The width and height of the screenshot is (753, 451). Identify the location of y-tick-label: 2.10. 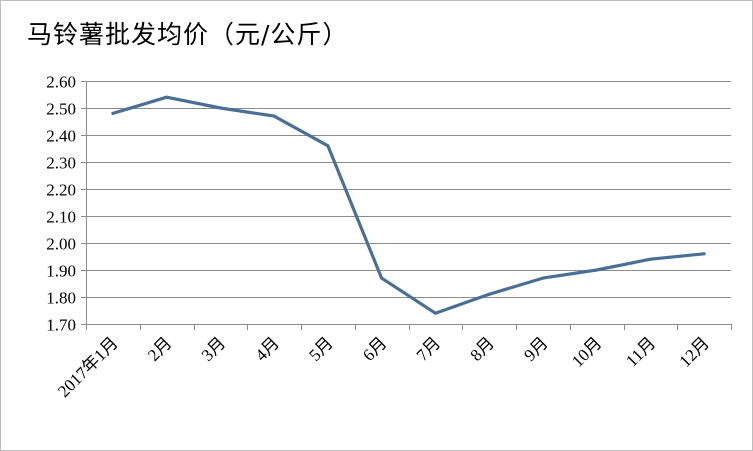
(61, 217).